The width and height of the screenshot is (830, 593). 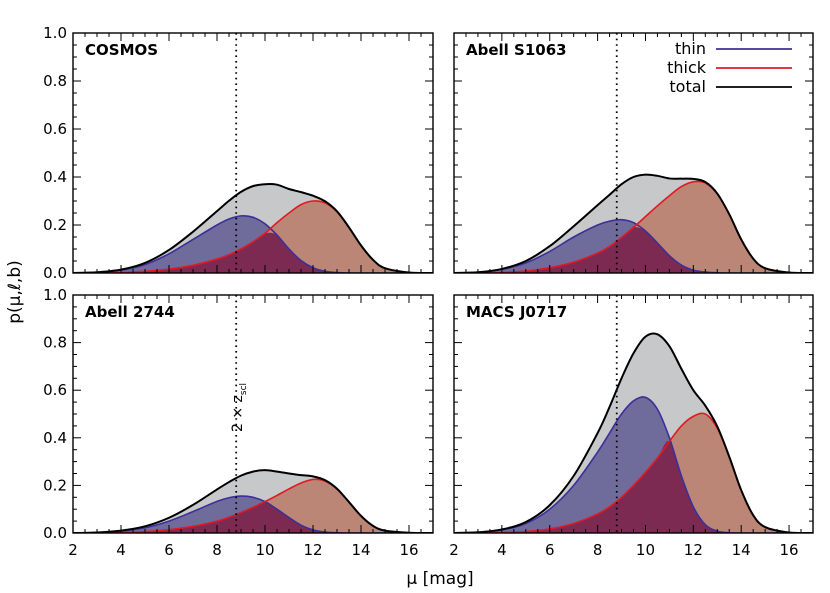 I want to click on panel-title: Abell S1063, so click(x=516, y=50).